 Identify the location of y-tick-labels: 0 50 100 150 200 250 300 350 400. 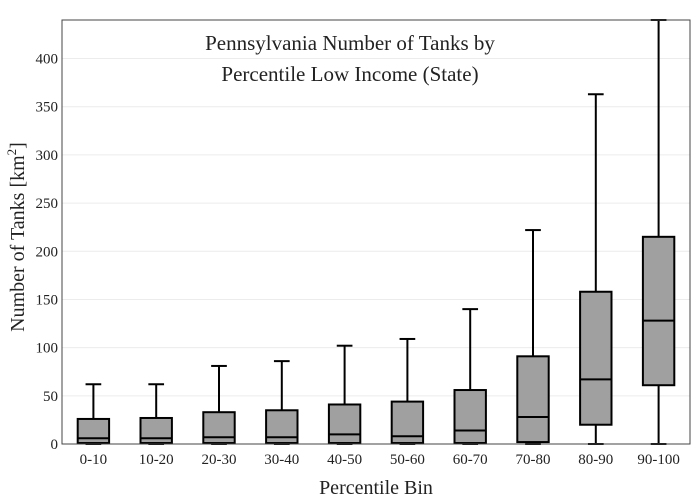
(47, 252).